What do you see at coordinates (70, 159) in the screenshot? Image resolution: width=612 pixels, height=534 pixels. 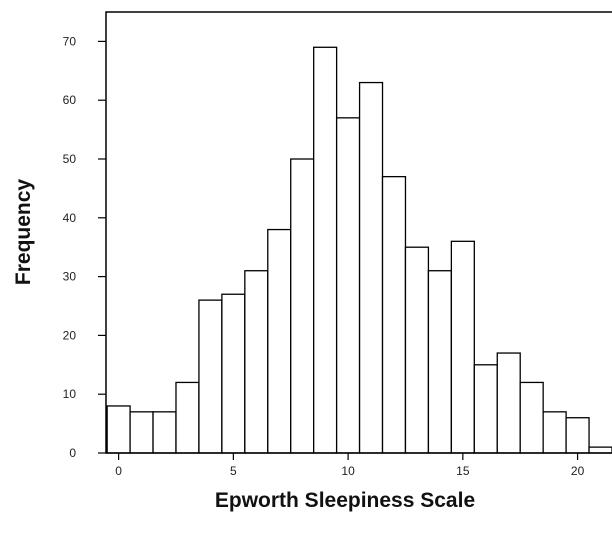 I see `y-tick-label: 50` at bounding box center [70, 159].